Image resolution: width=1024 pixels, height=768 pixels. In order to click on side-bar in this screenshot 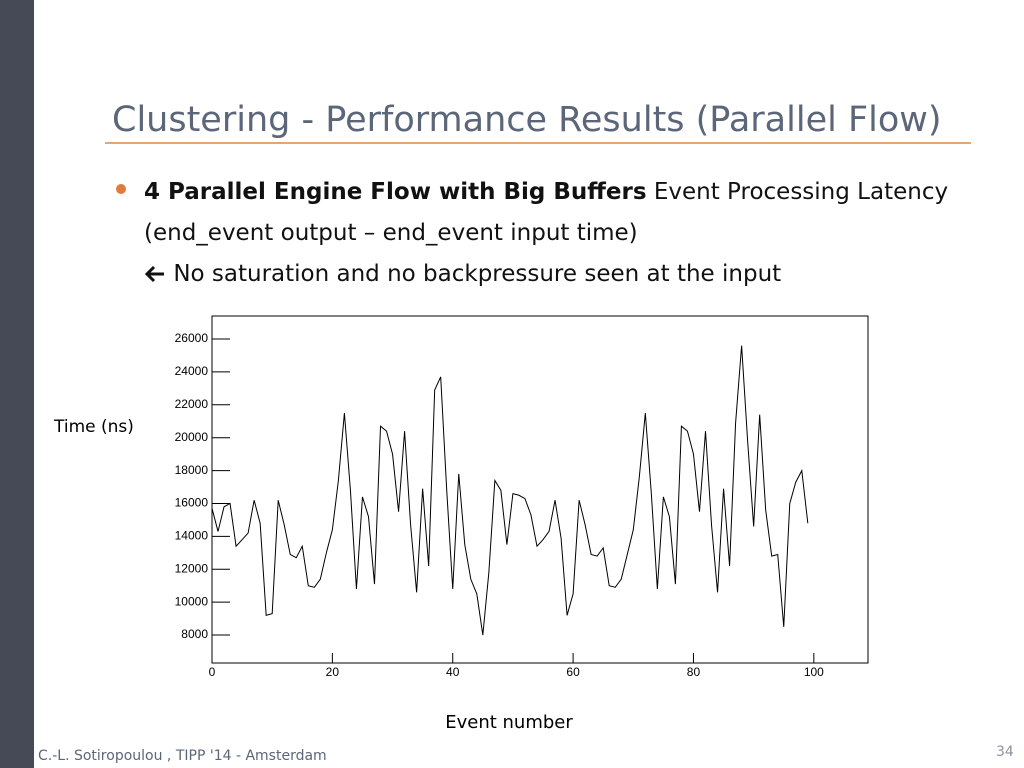, I will do `click(17, 384)`.